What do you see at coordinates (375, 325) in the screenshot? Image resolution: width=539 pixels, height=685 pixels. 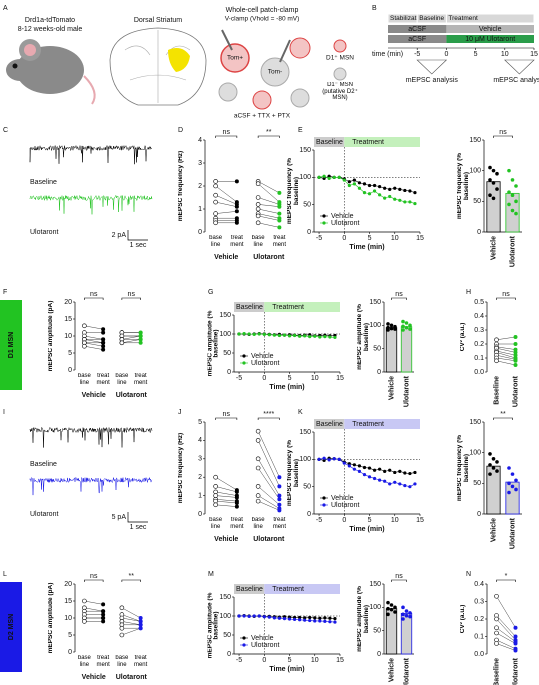 I see `y-tick-label: 100` at bounding box center [375, 325].